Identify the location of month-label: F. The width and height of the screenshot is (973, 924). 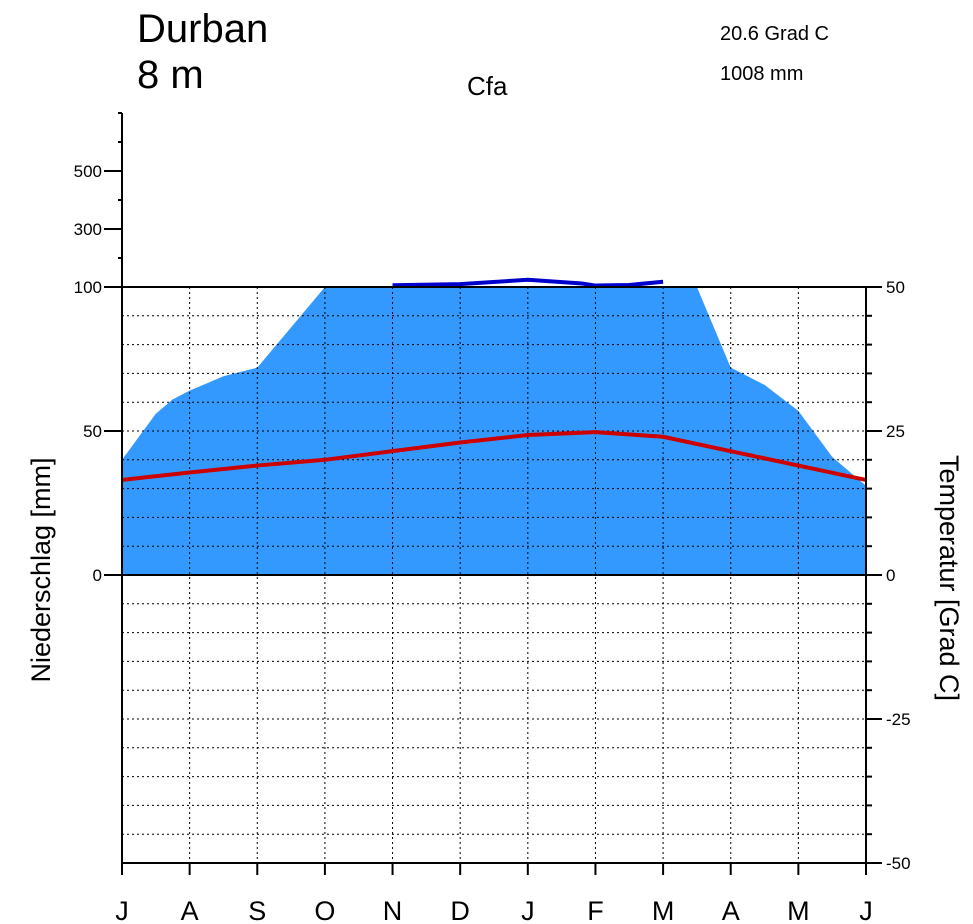
(595, 910).